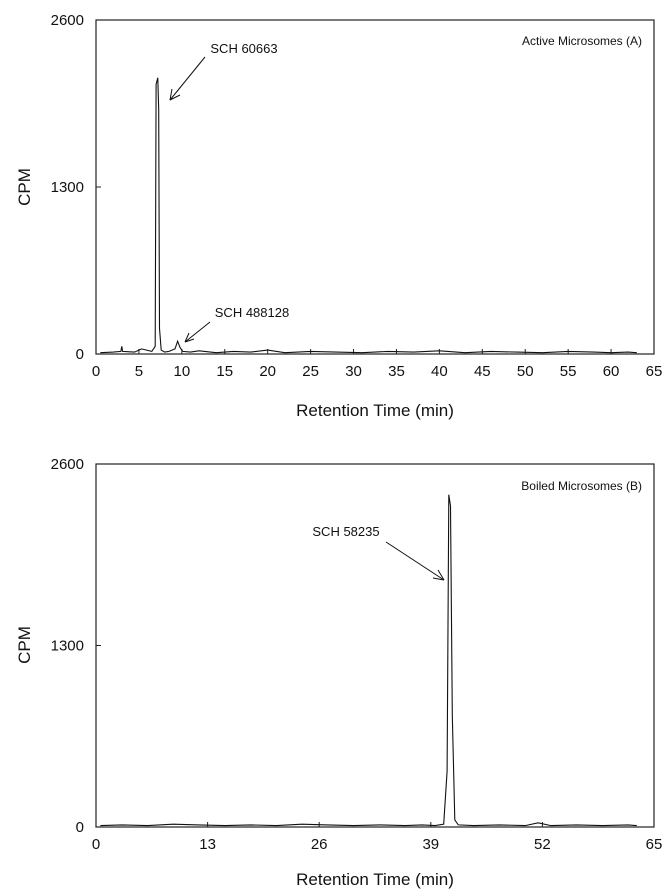 The image size is (663, 893). What do you see at coordinates (207, 844) in the screenshot?
I see `x-tick-label: 13` at bounding box center [207, 844].